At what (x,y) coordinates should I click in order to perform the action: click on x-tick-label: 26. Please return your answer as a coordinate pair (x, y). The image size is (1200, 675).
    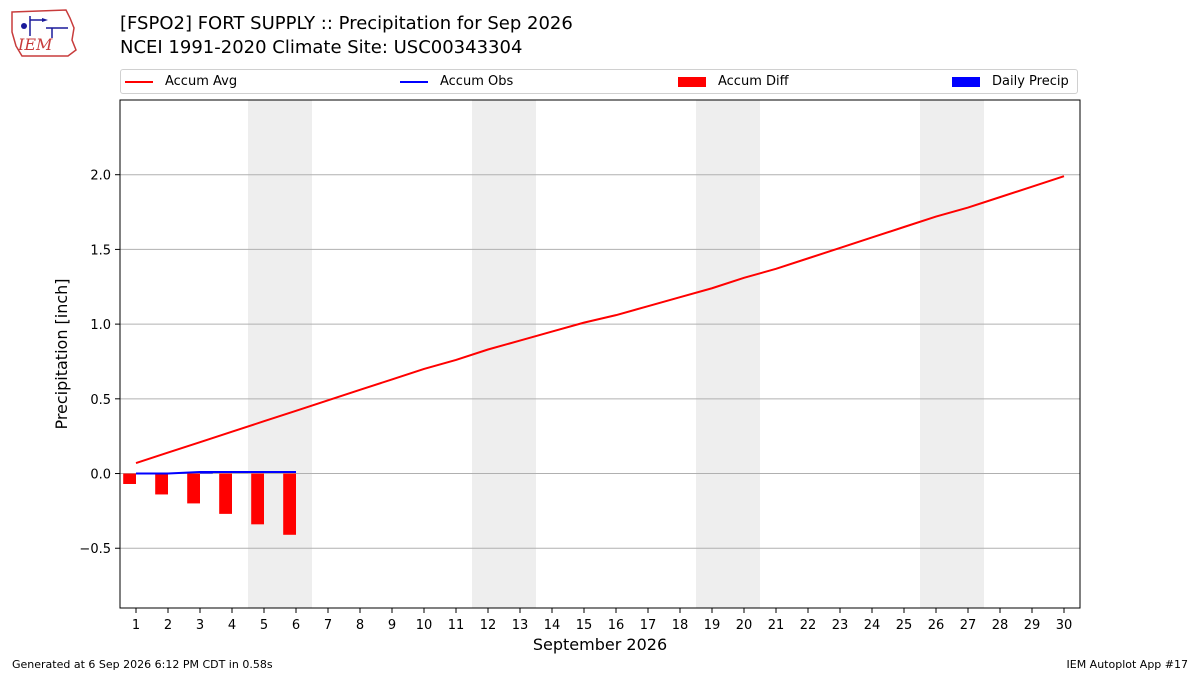
    Looking at the image, I should click on (936, 625).